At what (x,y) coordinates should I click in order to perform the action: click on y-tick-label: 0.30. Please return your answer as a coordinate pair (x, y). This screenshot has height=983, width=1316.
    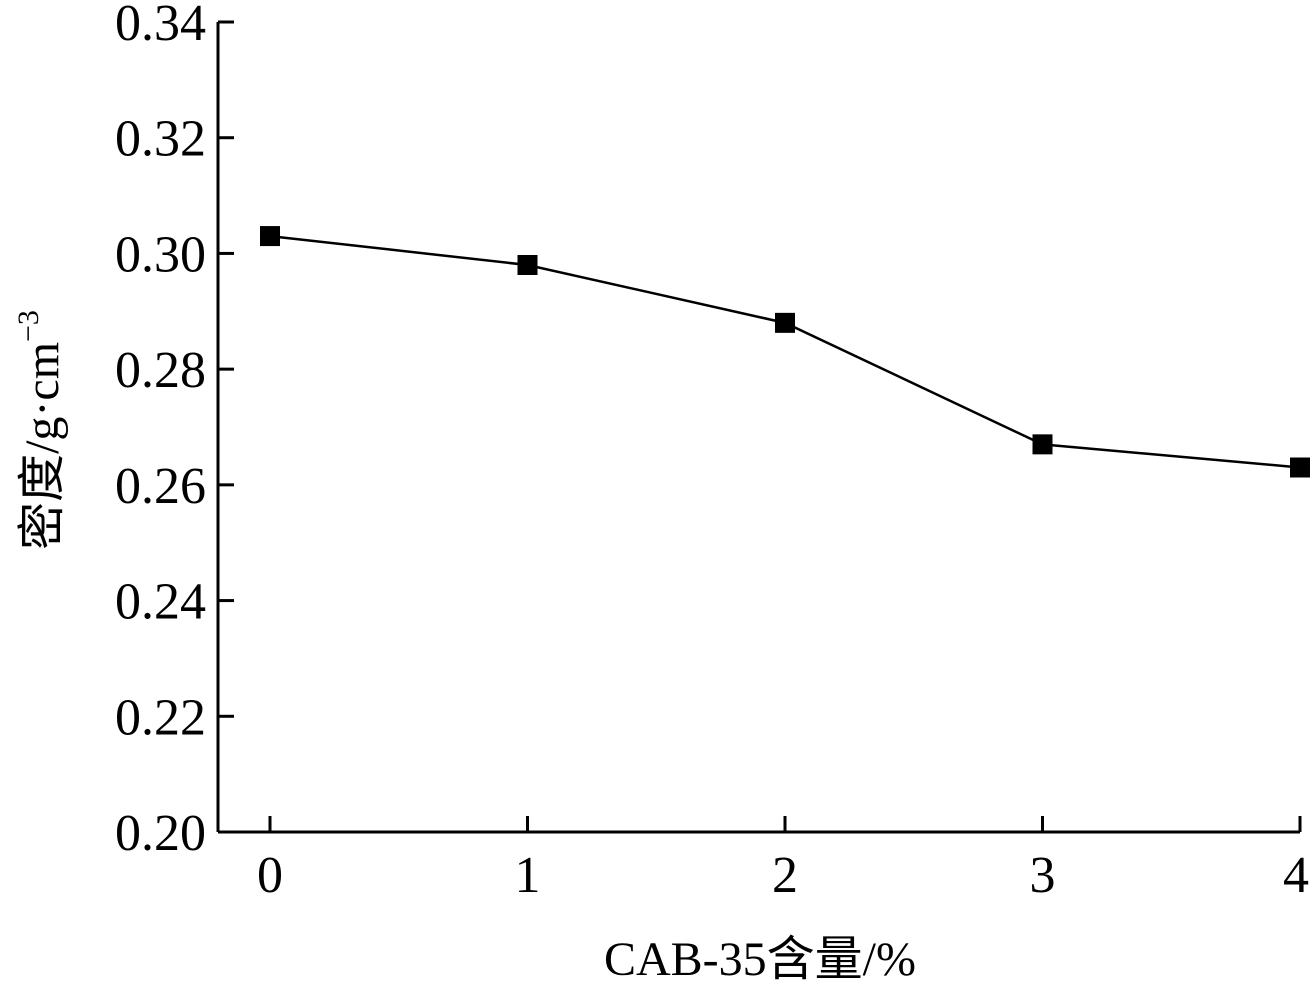
    Looking at the image, I should click on (160, 254).